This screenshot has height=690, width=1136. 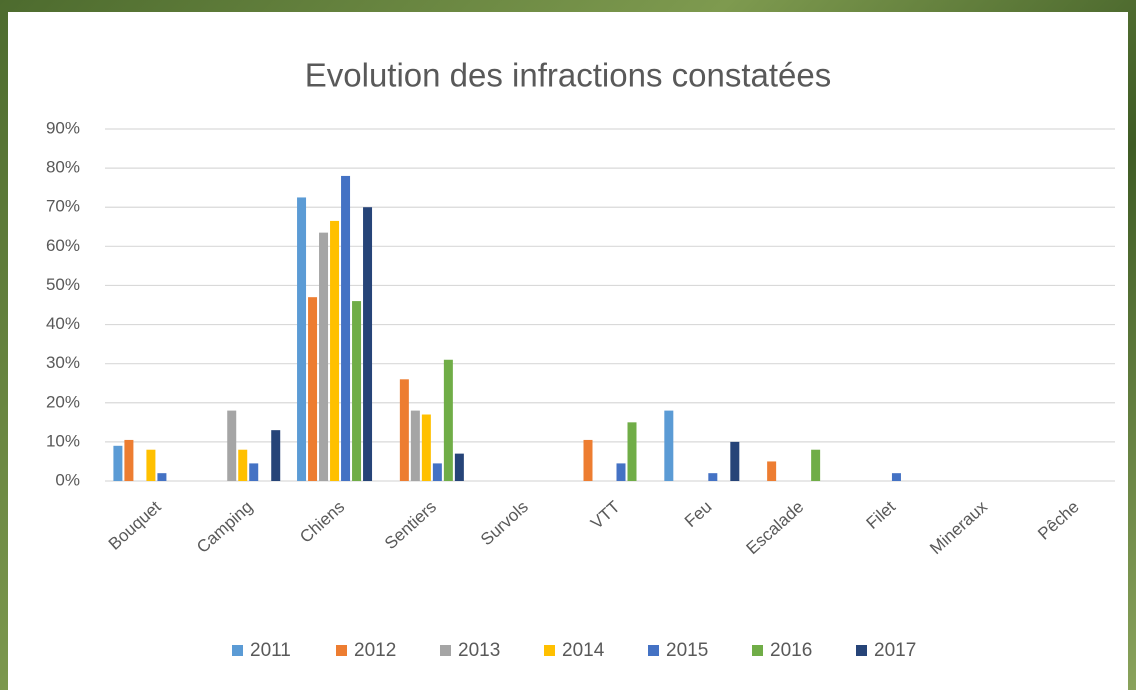 What do you see at coordinates (270, 650) in the screenshot?
I see `legend-label: 2011` at bounding box center [270, 650].